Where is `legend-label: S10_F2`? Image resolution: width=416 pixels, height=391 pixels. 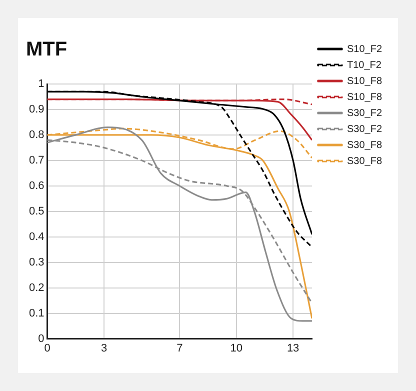 legend-label: S10_F2 is located at coordinates (364, 49).